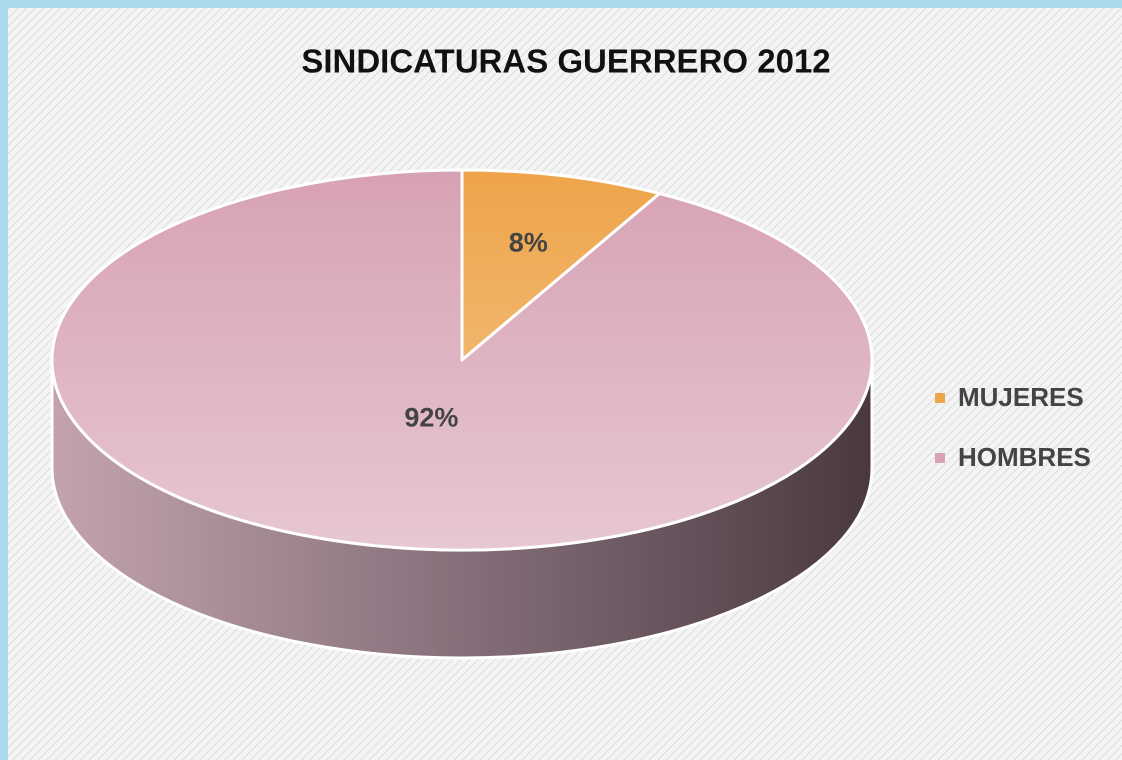 This screenshot has height=760, width=1122. I want to click on data-label: 92%, so click(431, 417).